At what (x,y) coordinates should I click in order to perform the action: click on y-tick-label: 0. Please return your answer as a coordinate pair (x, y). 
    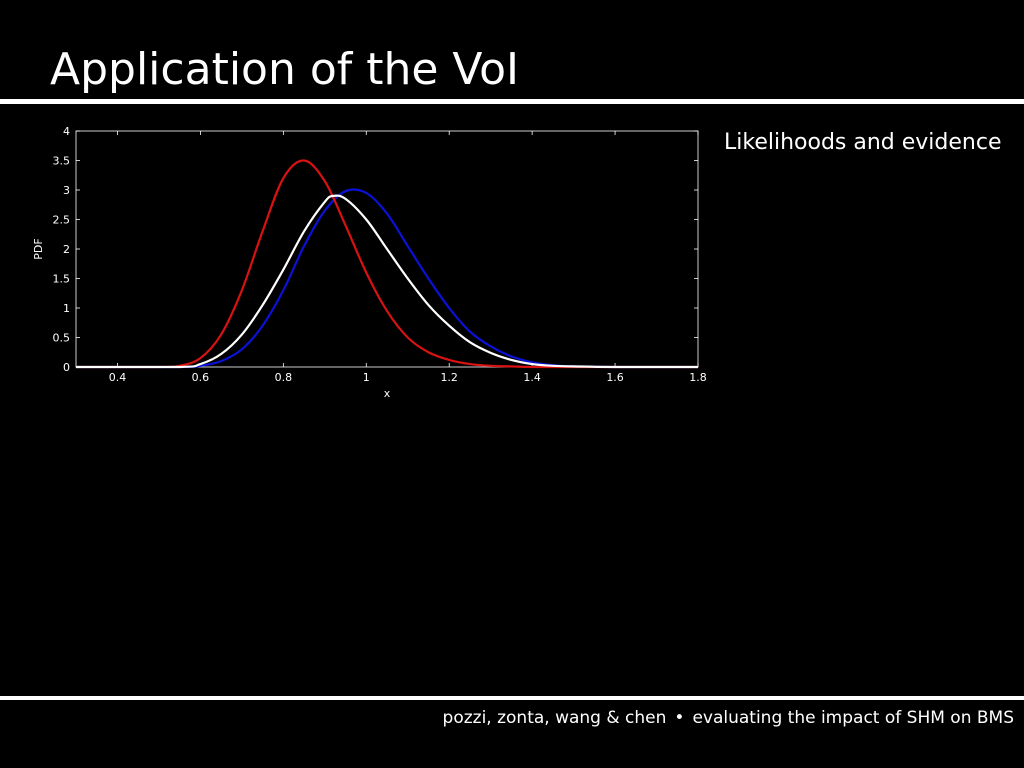
    Looking at the image, I should click on (66, 367).